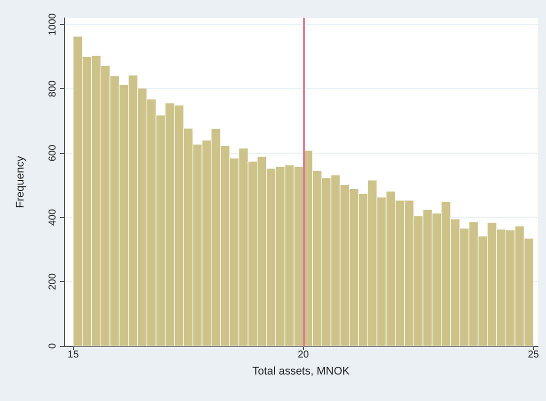 This screenshot has height=401, width=546. What do you see at coordinates (53, 345) in the screenshot?
I see `y-tick-label: 0` at bounding box center [53, 345].